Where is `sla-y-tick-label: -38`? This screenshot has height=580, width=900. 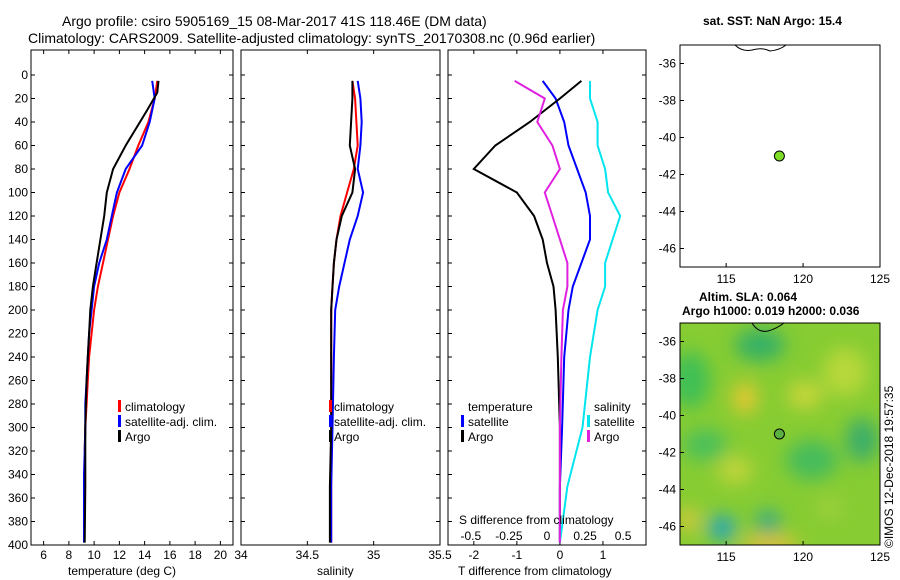 sla-y-tick-label: -38 is located at coordinates (668, 379).